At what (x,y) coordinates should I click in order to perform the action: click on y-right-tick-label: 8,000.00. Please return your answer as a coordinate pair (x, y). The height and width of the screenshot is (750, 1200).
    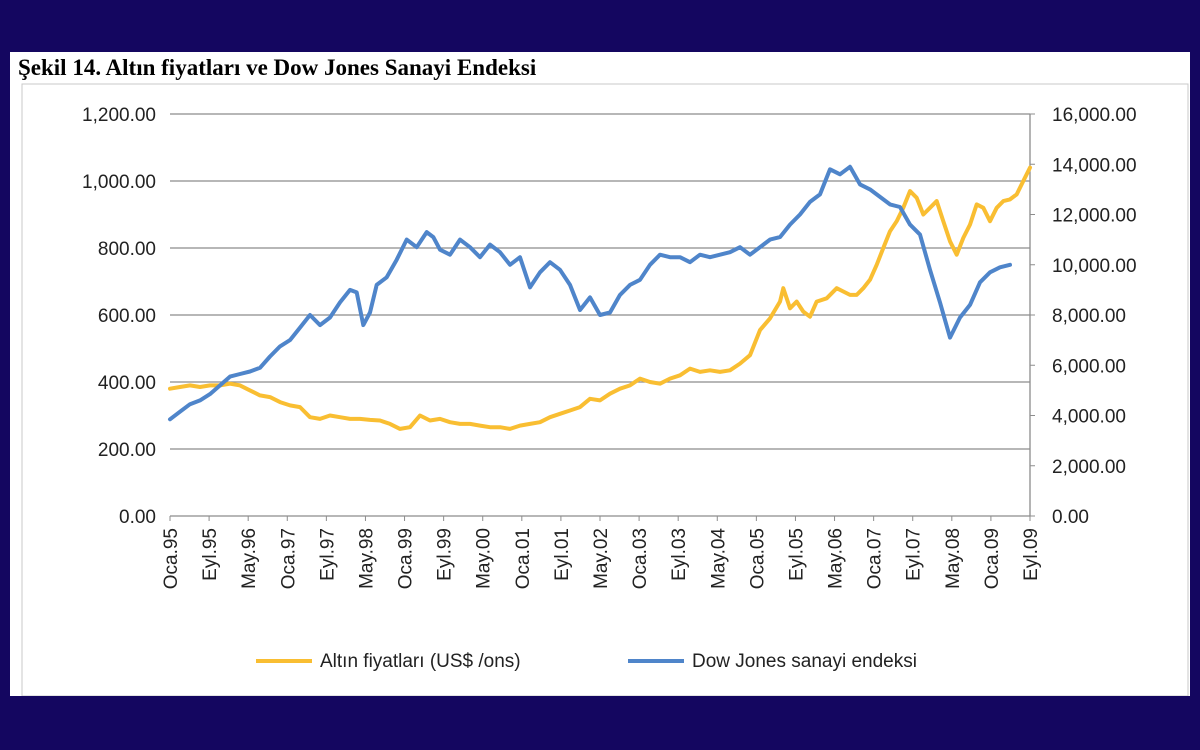
    Looking at the image, I should click on (1089, 316).